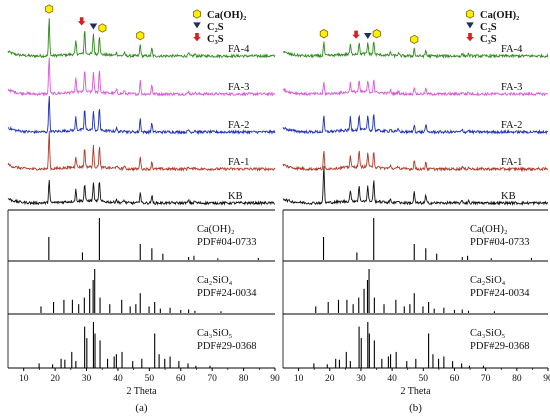  What do you see at coordinates (415, 408) in the screenshot?
I see `panel-label: (b)` at bounding box center [415, 408].